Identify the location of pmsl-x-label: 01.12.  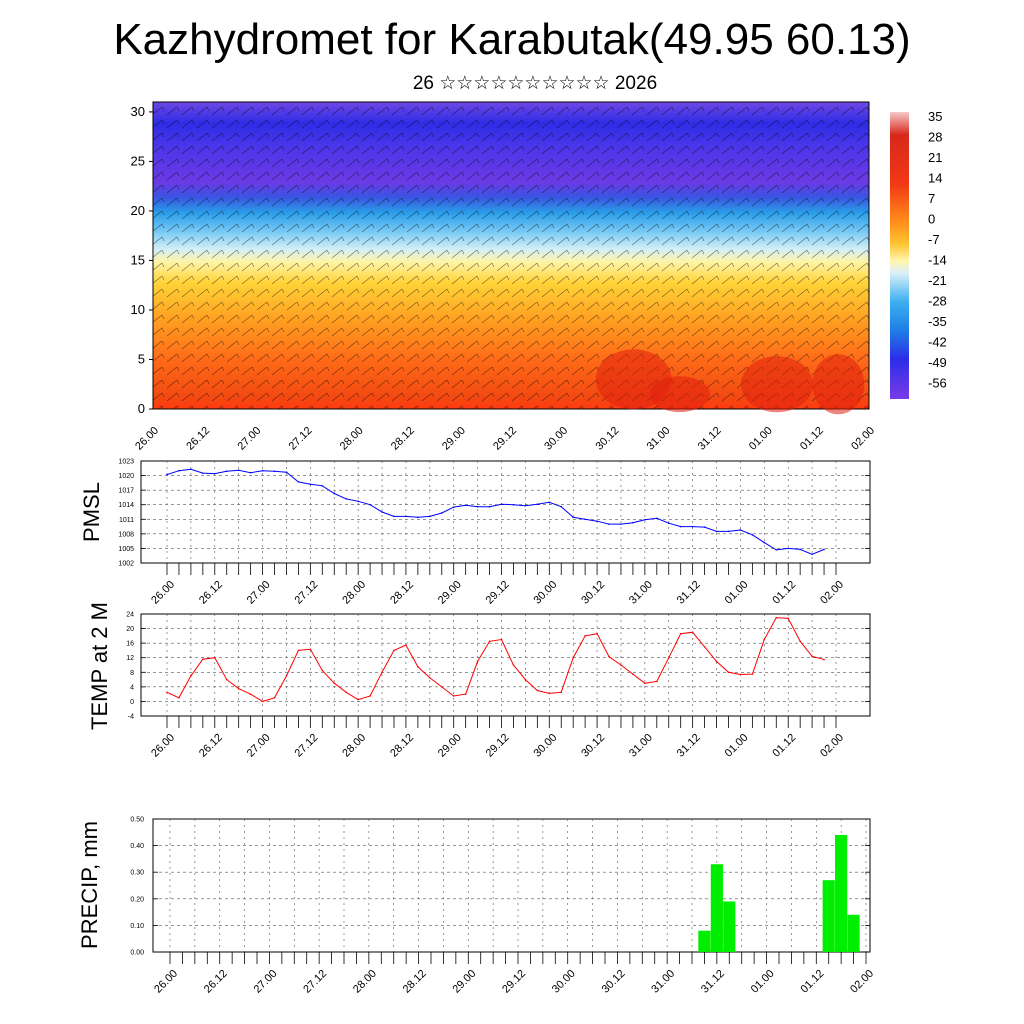
(784, 593).